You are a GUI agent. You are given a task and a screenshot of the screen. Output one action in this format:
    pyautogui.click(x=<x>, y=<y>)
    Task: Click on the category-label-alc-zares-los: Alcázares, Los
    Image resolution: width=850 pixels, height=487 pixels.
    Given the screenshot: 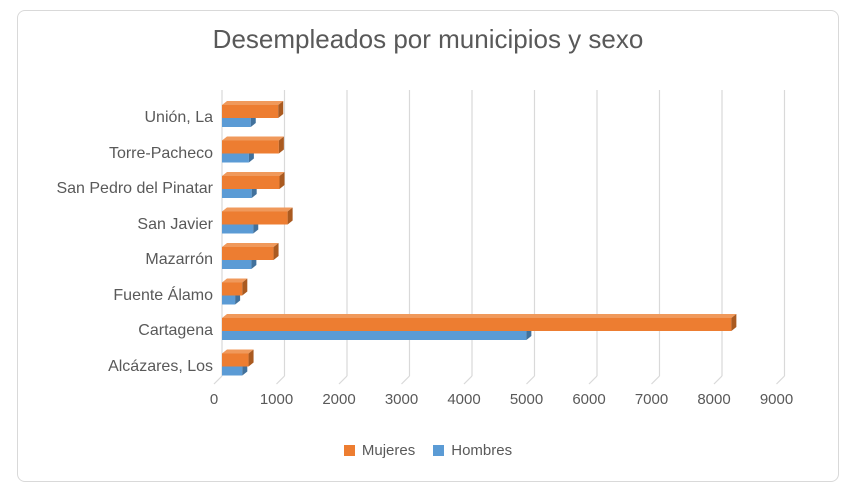 What is the action you would take?
    pyautogui.click(x=160, y=366)
    